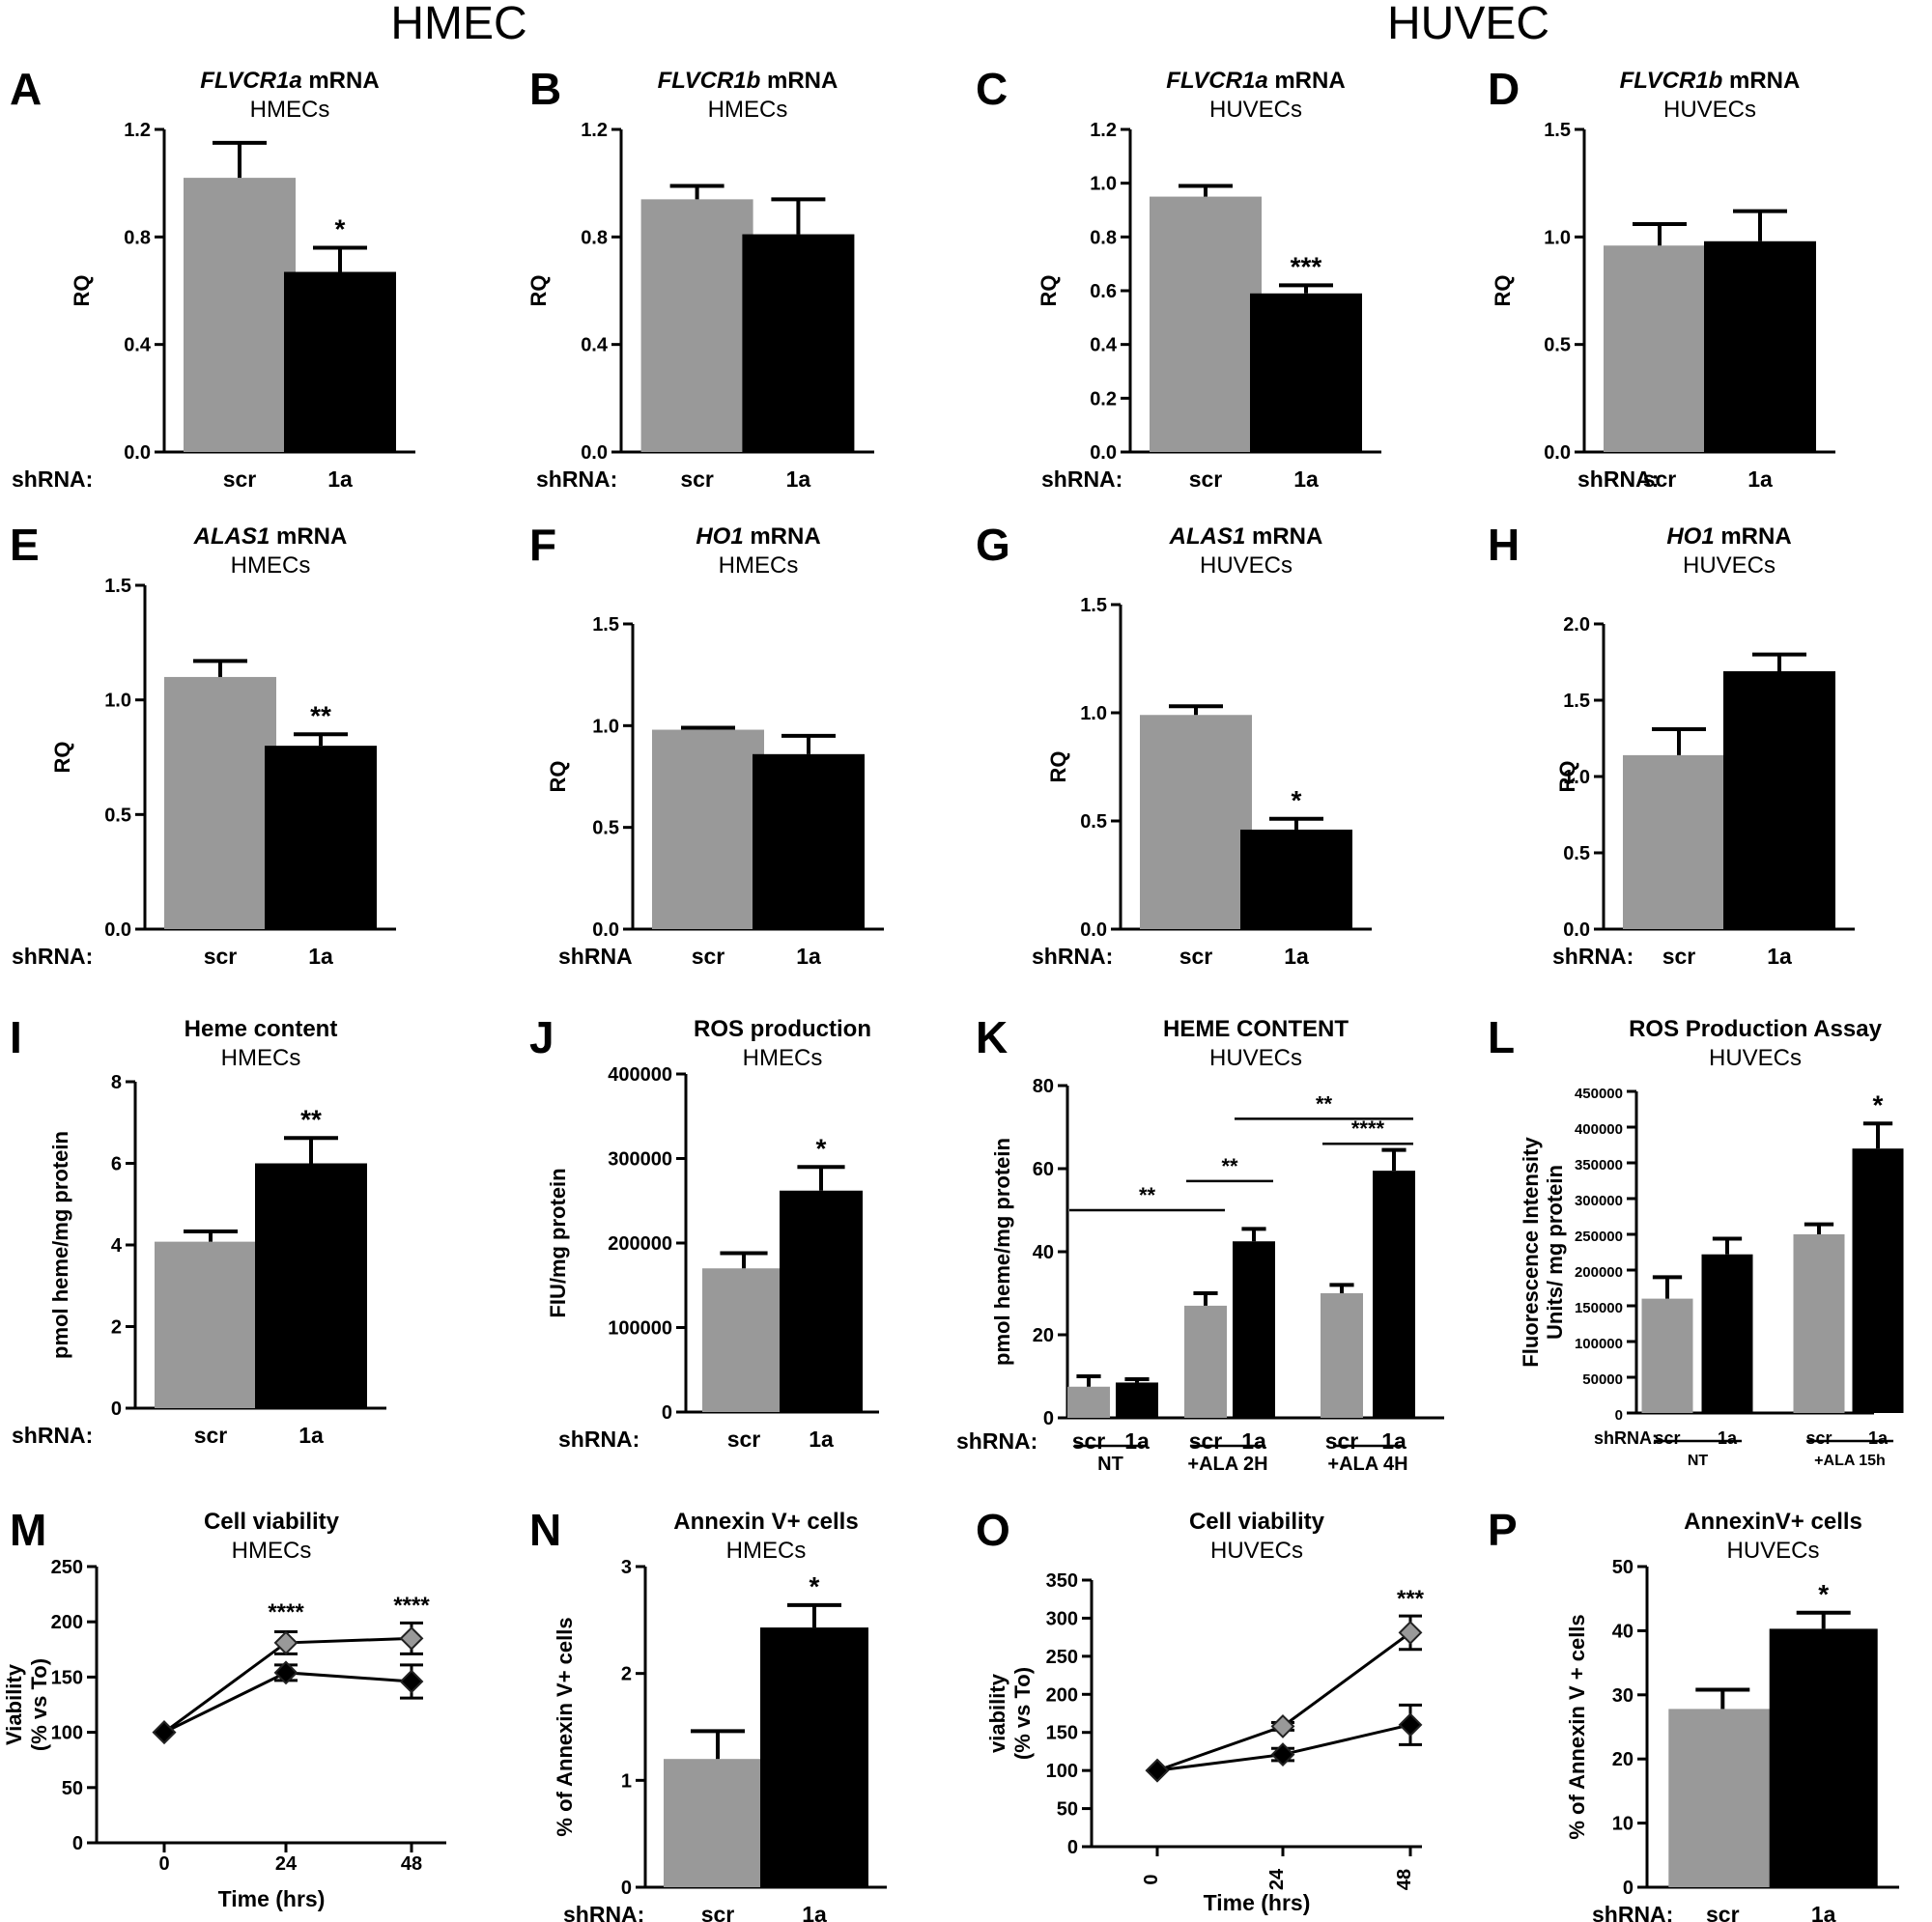 This screenshot has width=1932, height=1922. I want to click on y-tick-label: 80, so click(1043, 1086).